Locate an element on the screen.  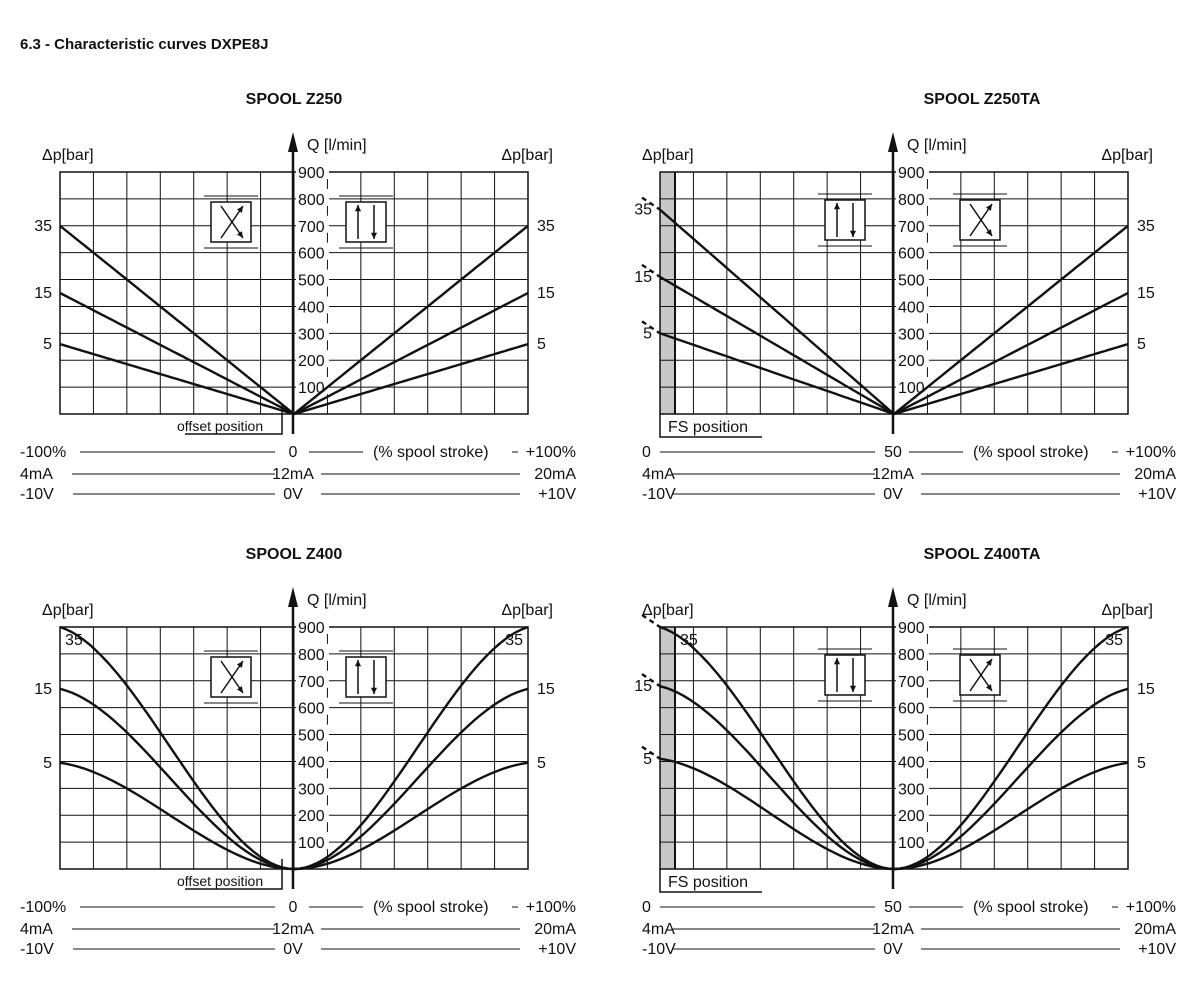
box-label: FS position is located at coordinates (708, 882).